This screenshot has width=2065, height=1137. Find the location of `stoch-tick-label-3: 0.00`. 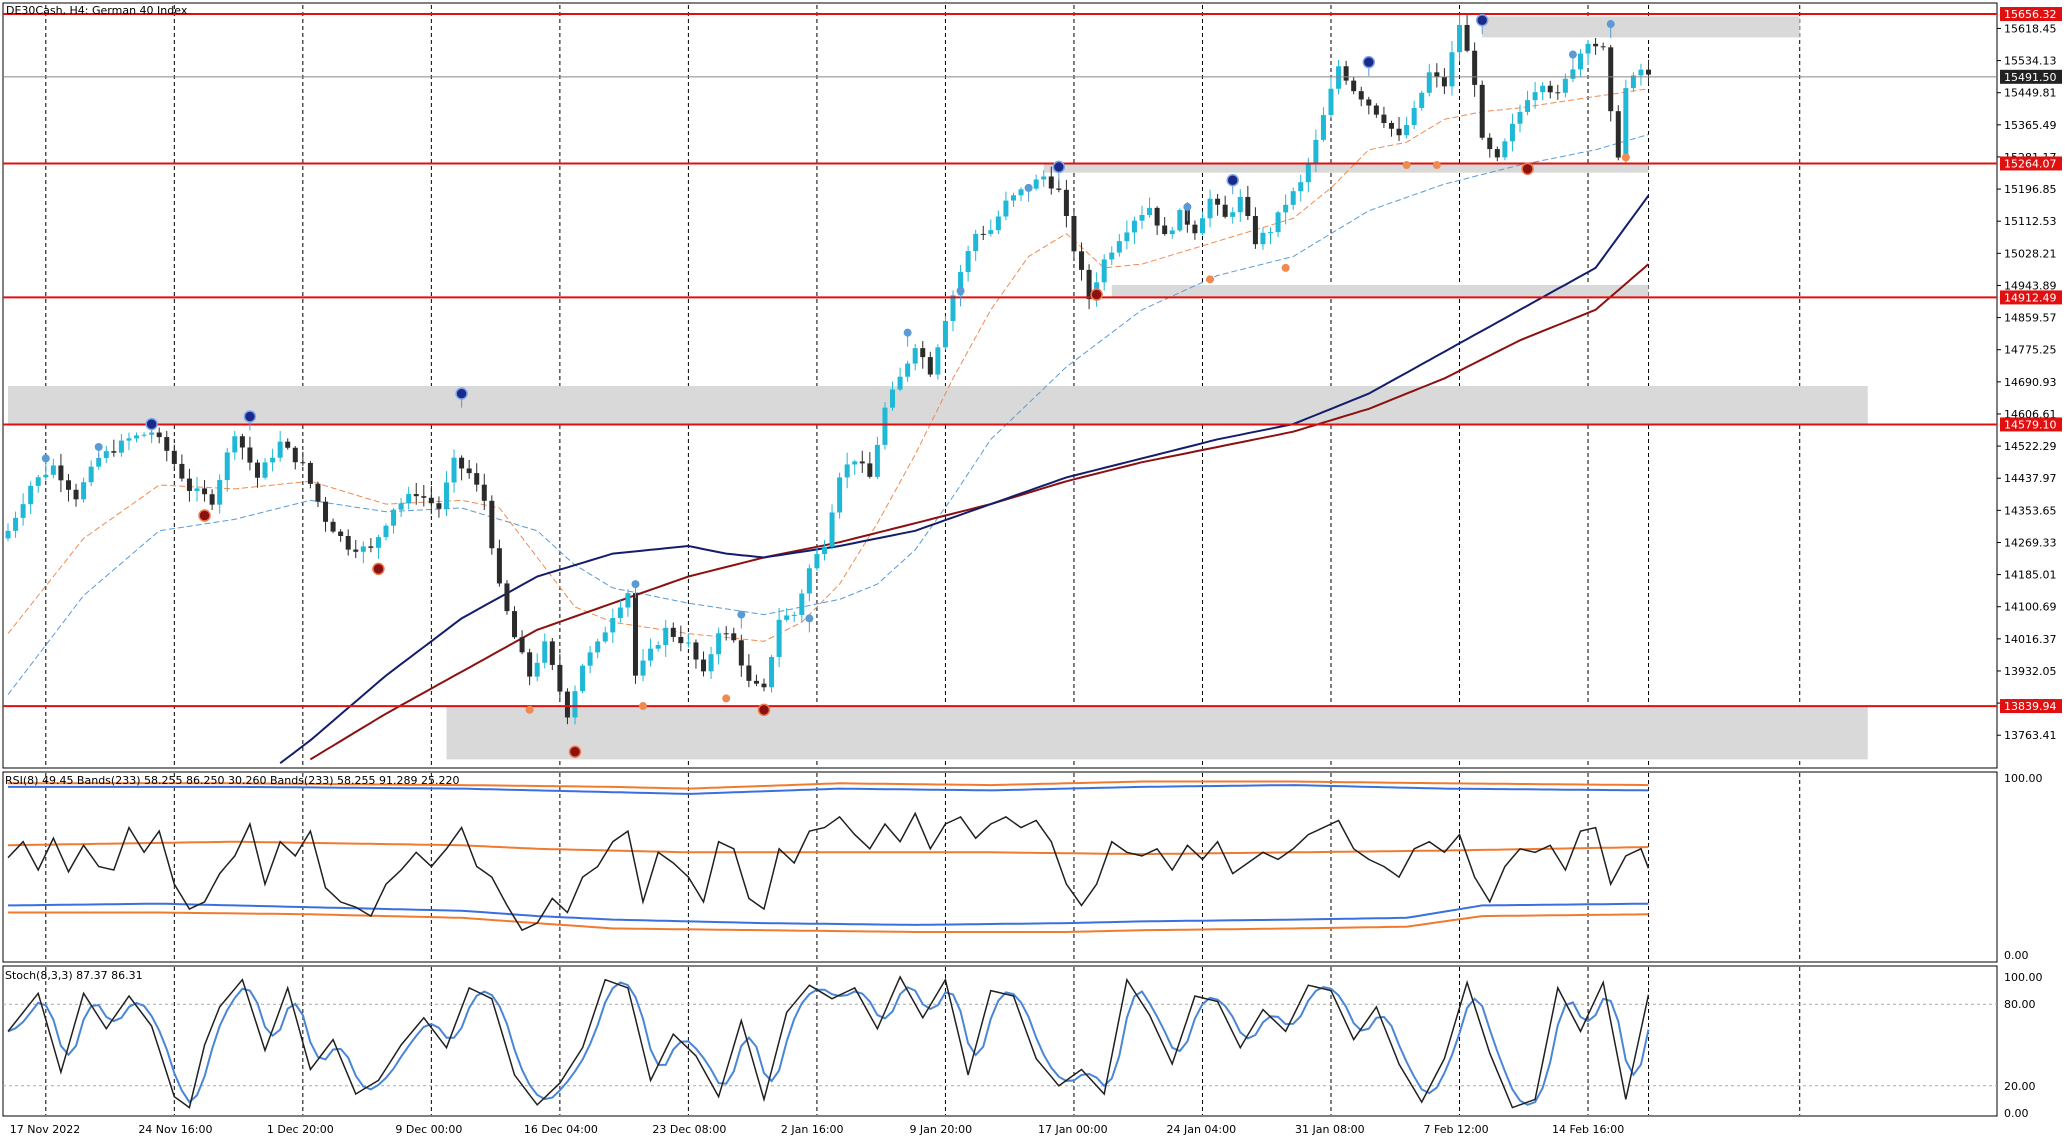

stoch-tick-label-3: 0.00 is located at coordinates (2016, 1113).